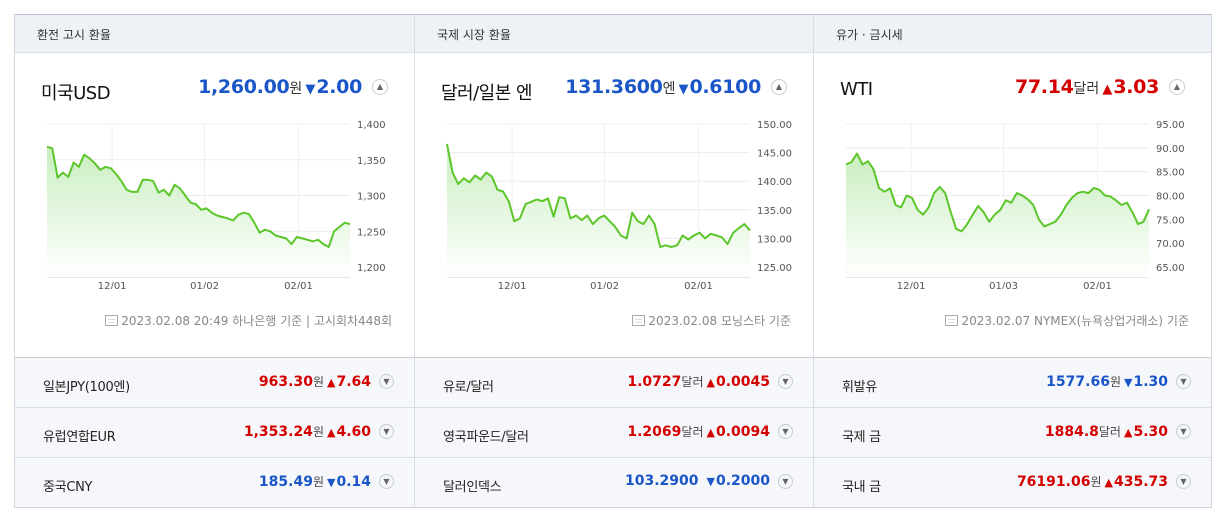 The image size is (1229, 524). I want to click on main-quote-value: 1,260.00, so click(244, 87).